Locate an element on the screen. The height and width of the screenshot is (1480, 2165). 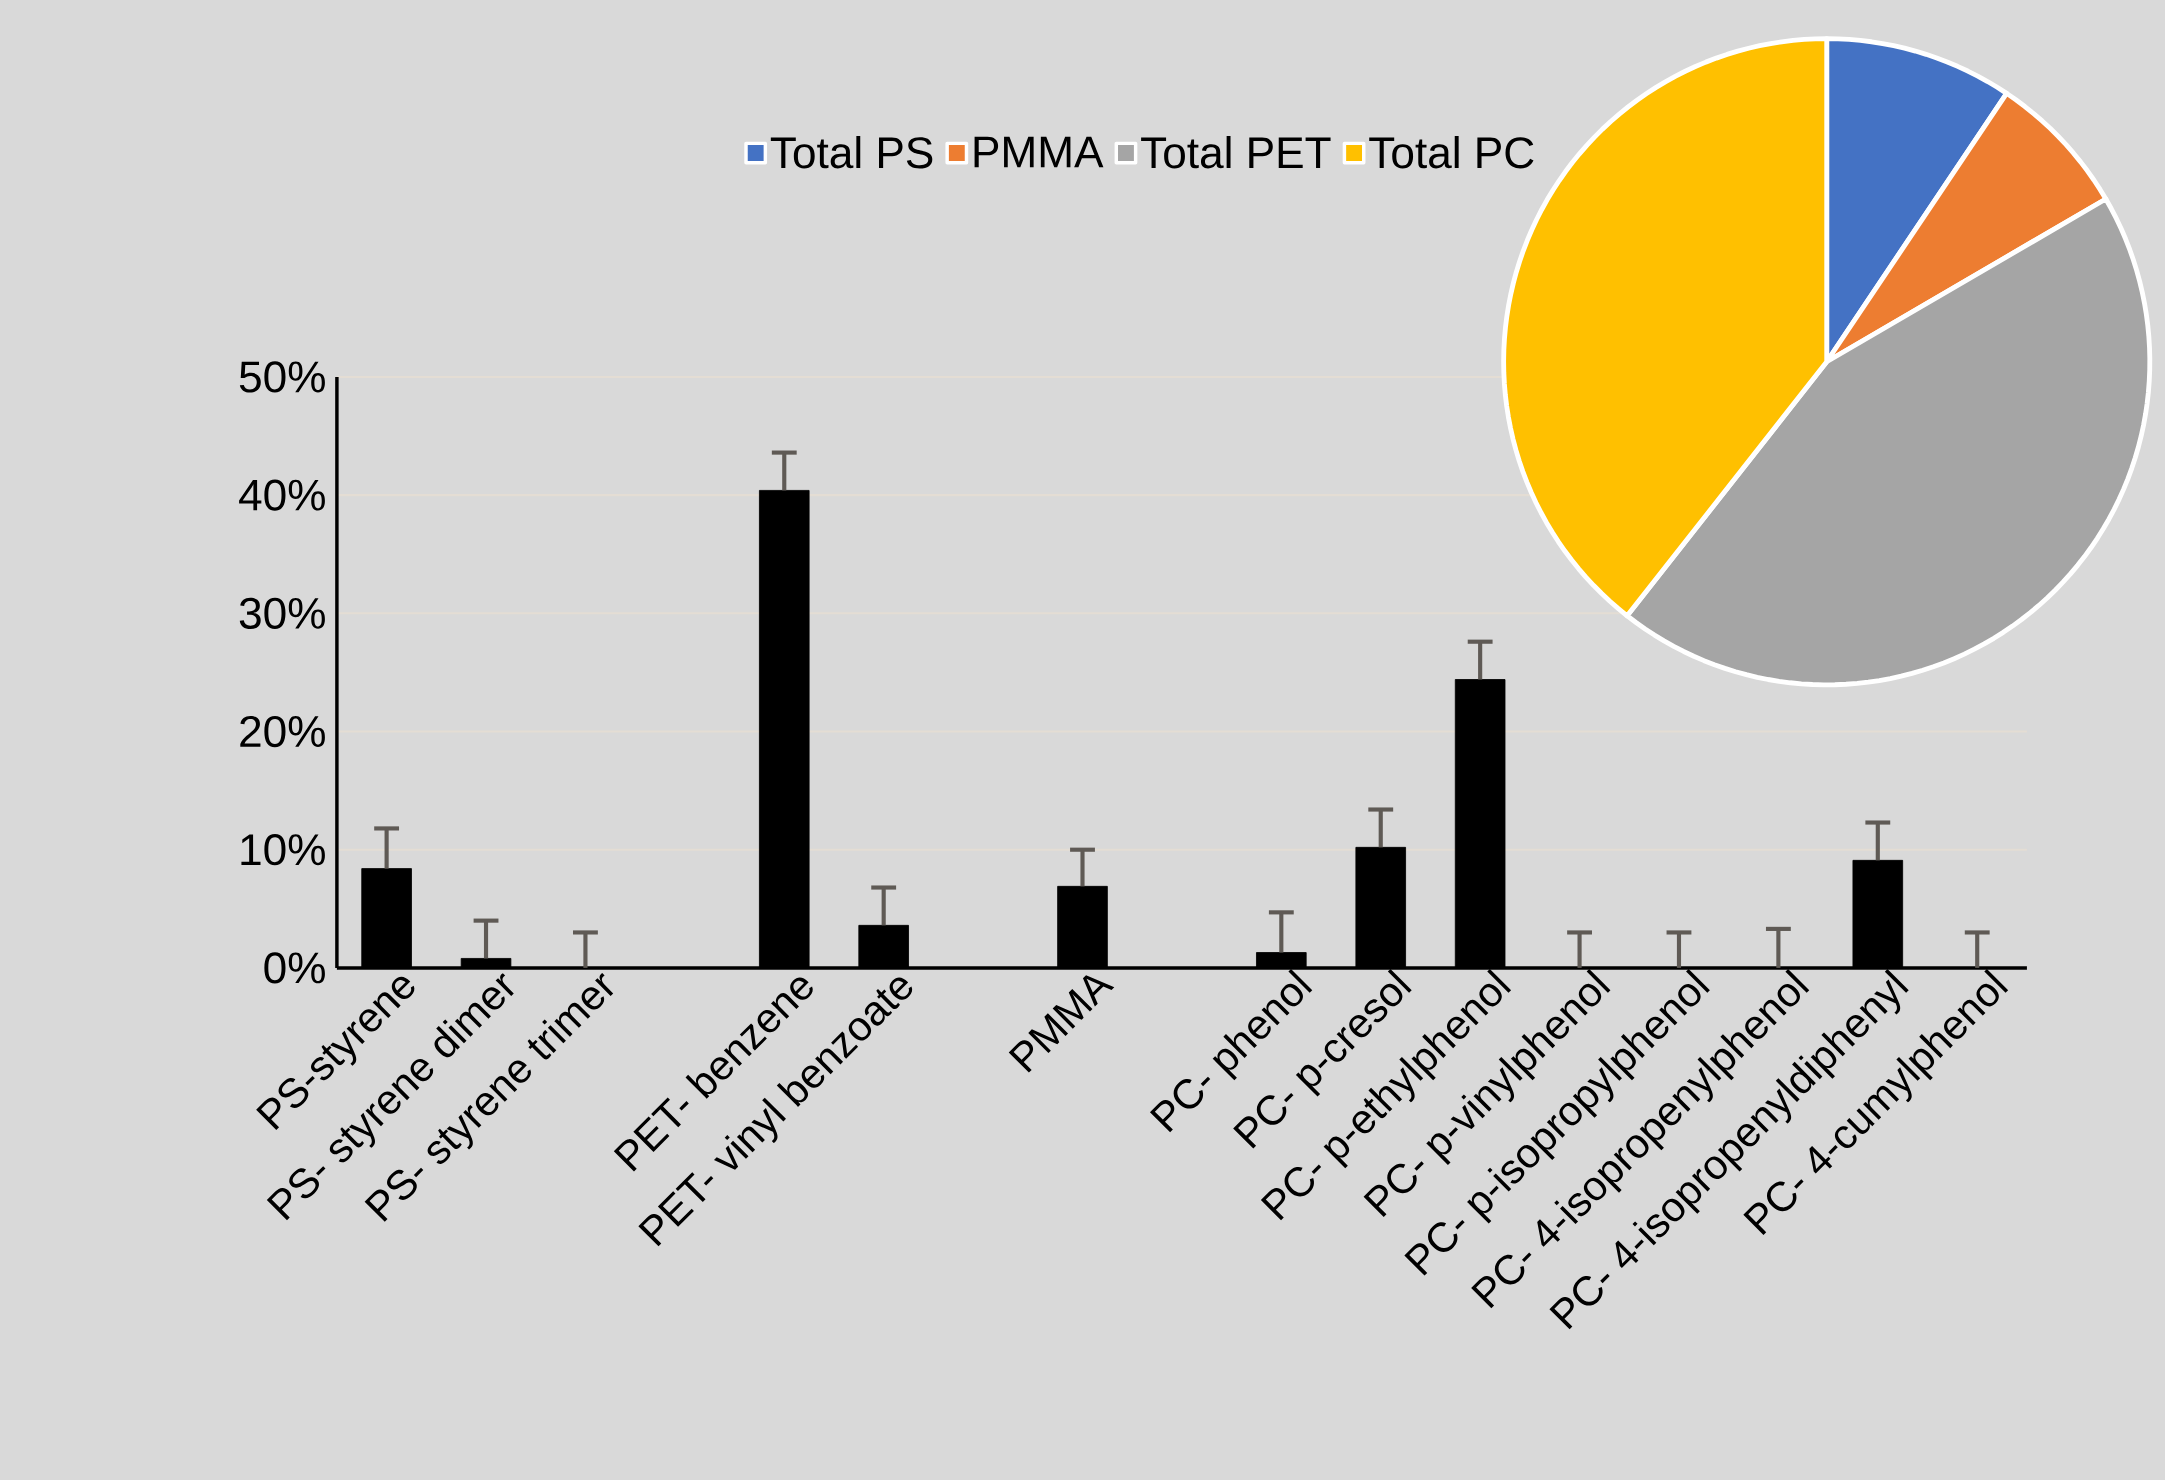
y-tick-label: 40% is located at coordinates (282, 495).